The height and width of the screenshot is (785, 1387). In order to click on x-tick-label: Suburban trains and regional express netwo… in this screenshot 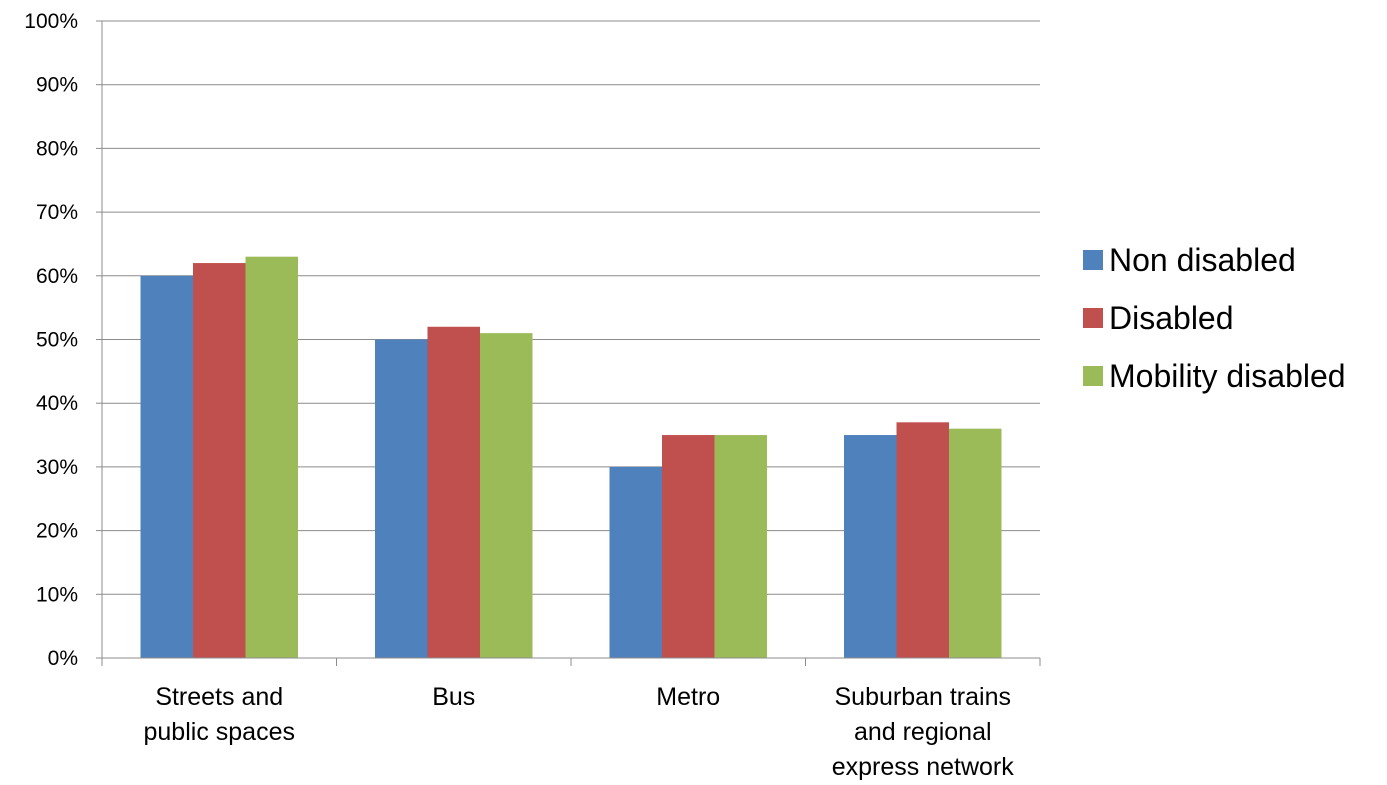, I will do `click(923, 732)`.